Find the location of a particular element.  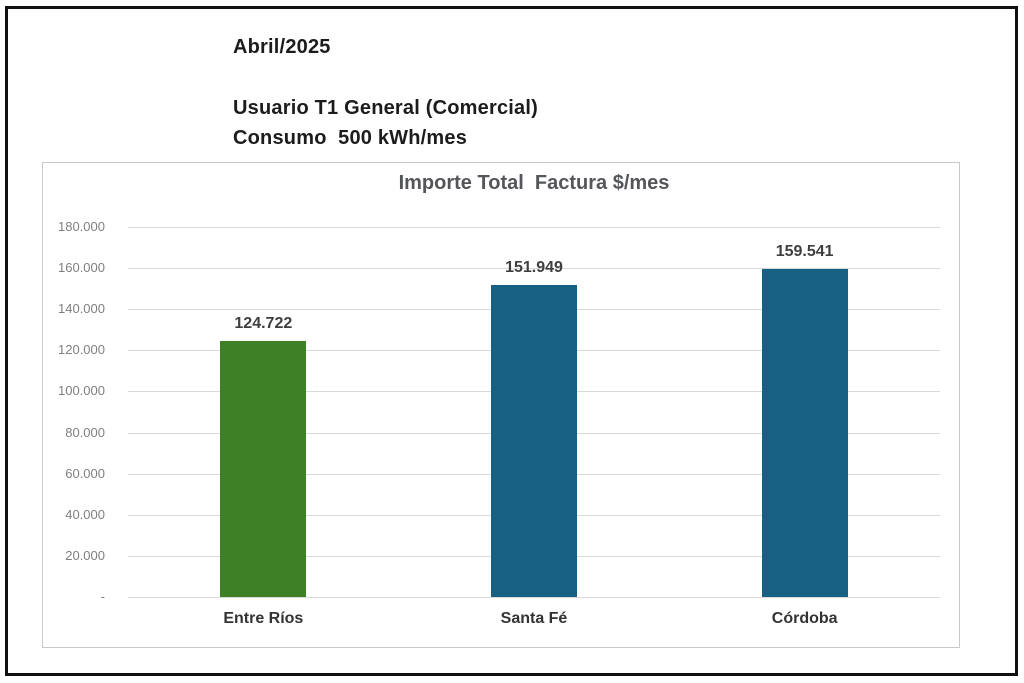

report-consumption: Consumo 500 kWh/mes is located at coordinates (350, 138).